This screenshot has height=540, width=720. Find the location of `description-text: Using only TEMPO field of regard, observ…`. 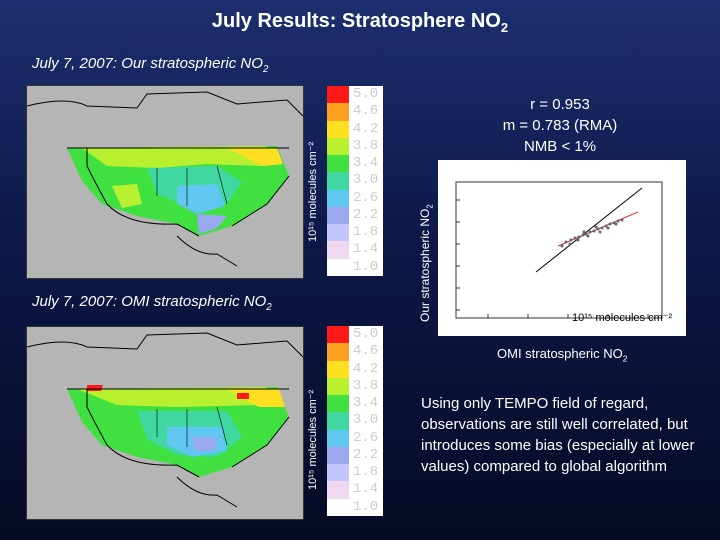

description-text: Using only TEMPO field of regard, observ… is located at coordinates (558, 435).